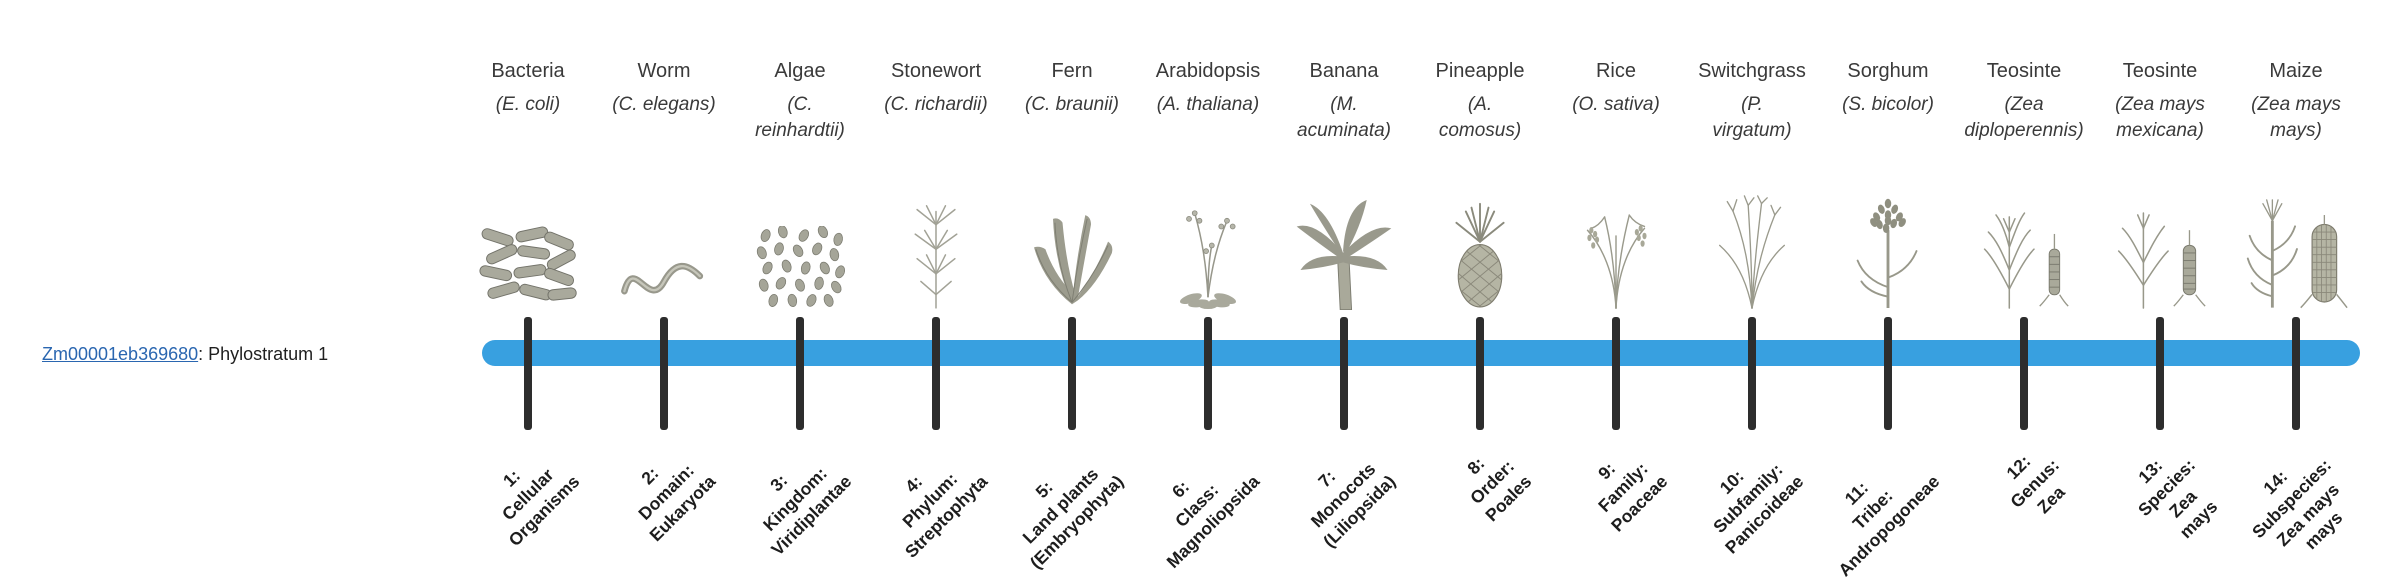  What do you see at coordinates (1872, 509) in the screenshot?
I see `phylostratum-tier-label: 11: Tribe: Andropogoneae` at bounding box center [1872, 509].